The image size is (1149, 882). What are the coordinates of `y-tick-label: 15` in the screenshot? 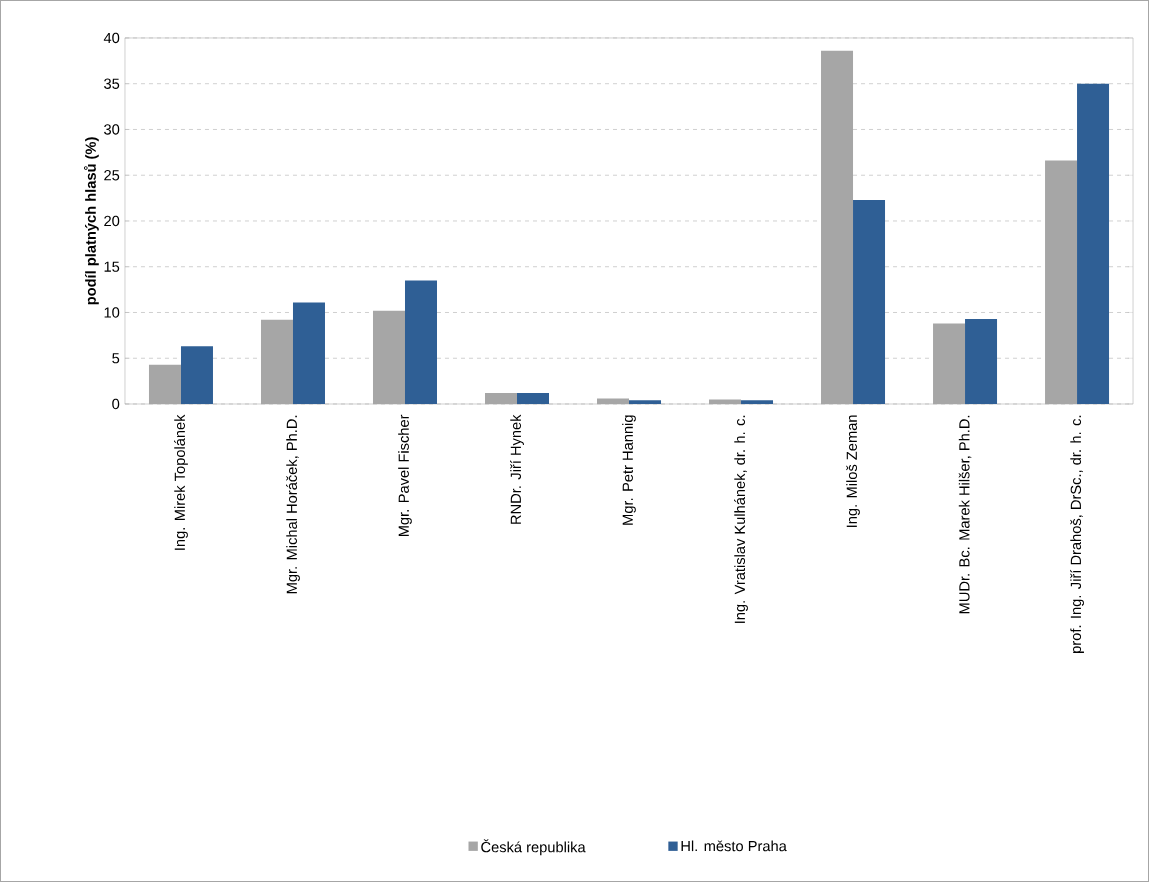 It's located at (112, 266).